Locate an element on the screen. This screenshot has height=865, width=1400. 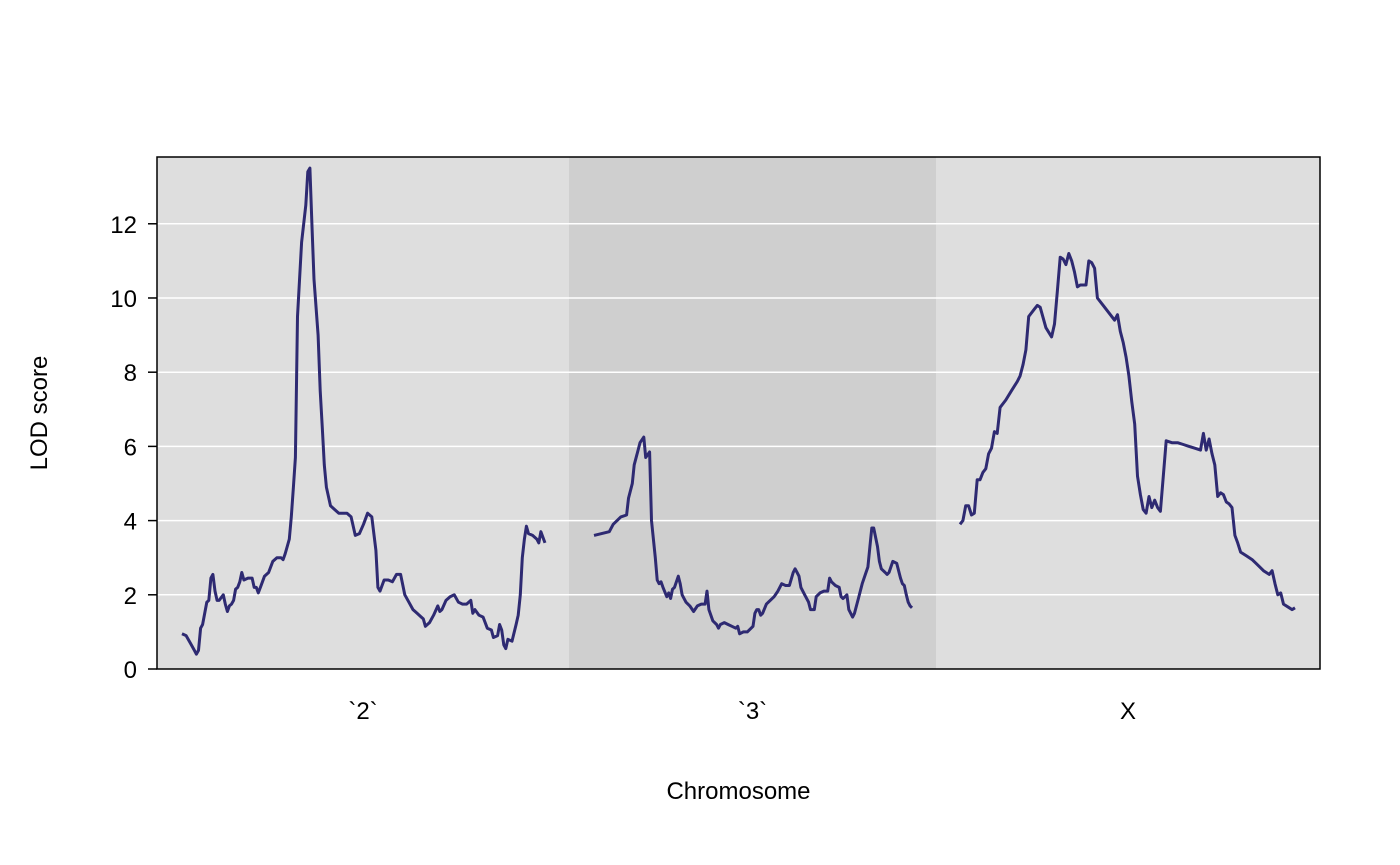
y-tick-label: 10 is located at coordinates (123, 299).